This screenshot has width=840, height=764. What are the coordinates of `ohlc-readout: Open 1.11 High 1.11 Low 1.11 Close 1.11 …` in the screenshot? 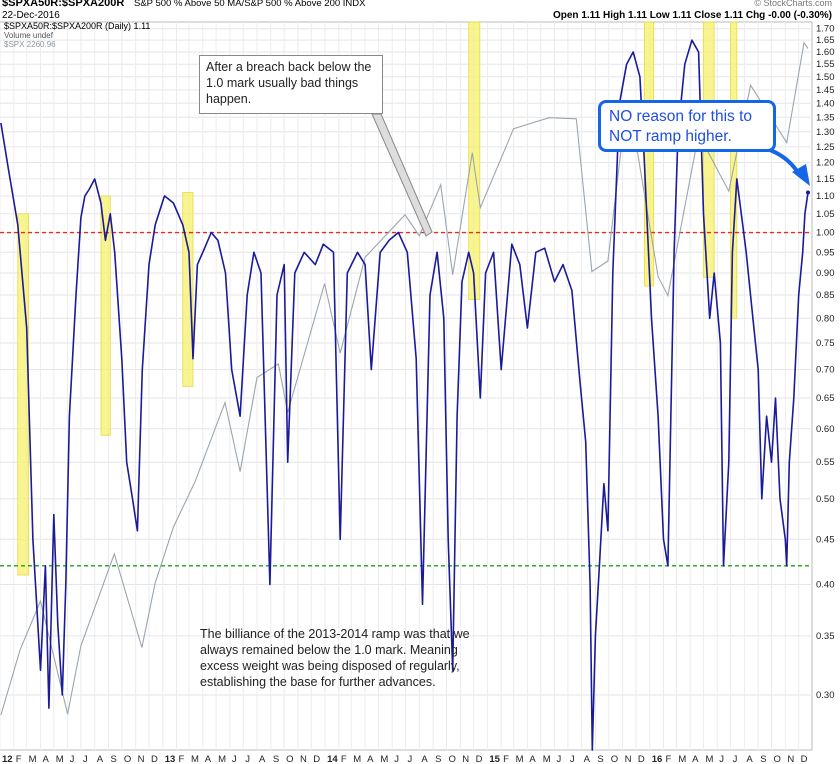 It's located at (692, 15).